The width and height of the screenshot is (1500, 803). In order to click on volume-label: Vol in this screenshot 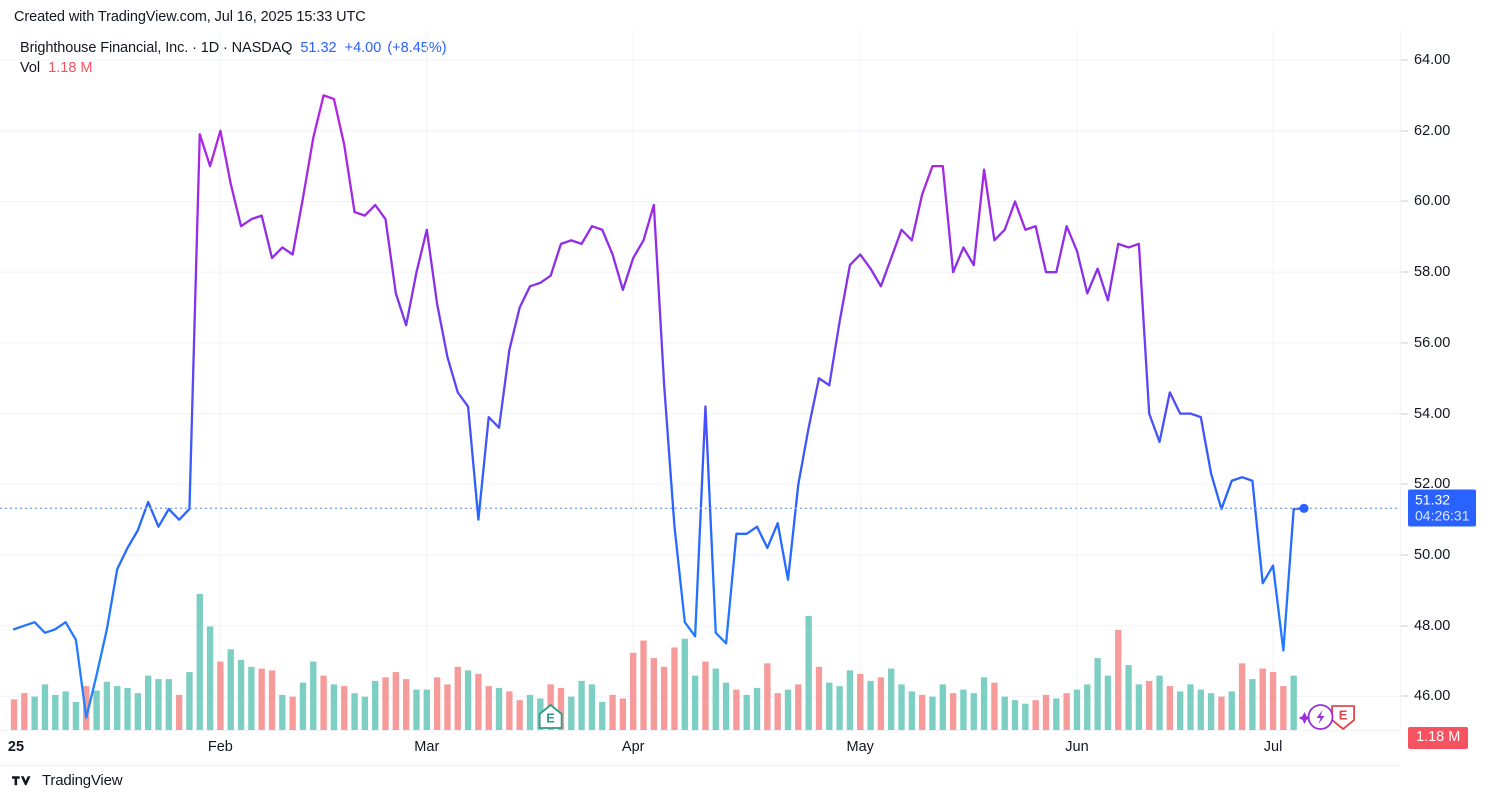, I will do `click(30, 68)`.